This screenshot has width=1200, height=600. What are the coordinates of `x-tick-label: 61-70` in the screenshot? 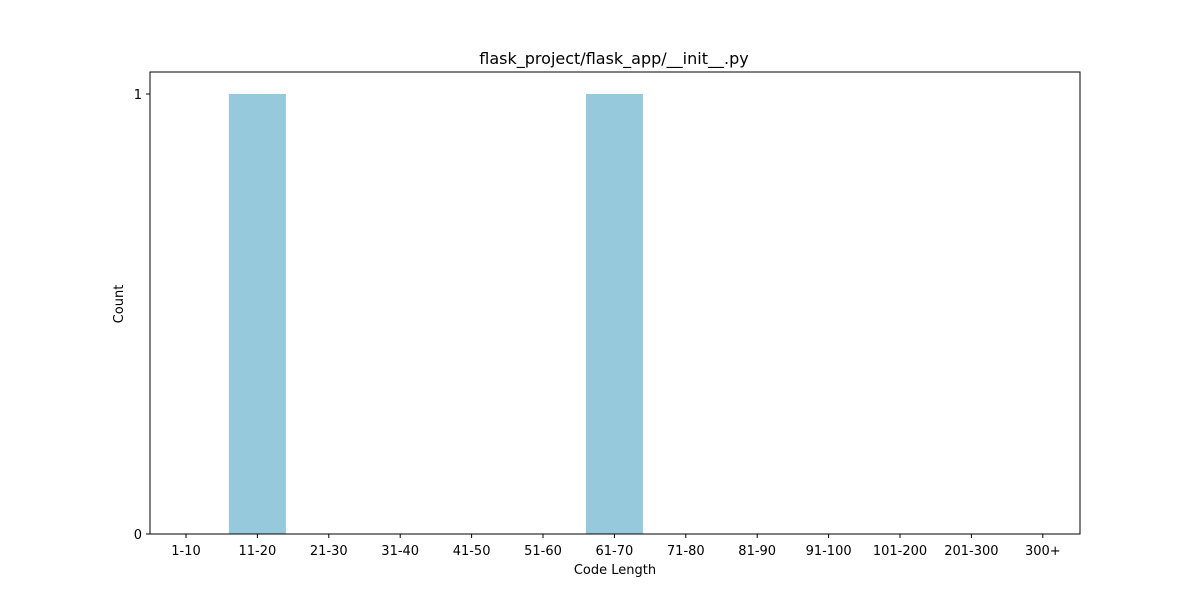 It's located at (615, 551).